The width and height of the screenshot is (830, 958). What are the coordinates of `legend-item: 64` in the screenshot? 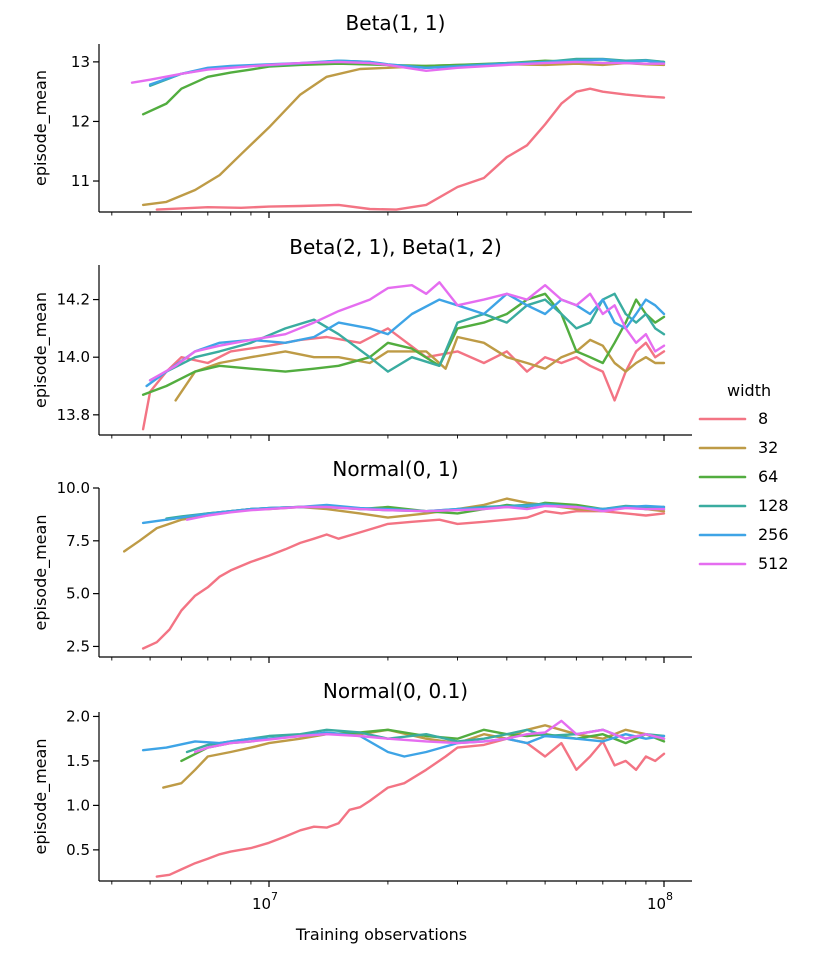 It's located at (738, 476).